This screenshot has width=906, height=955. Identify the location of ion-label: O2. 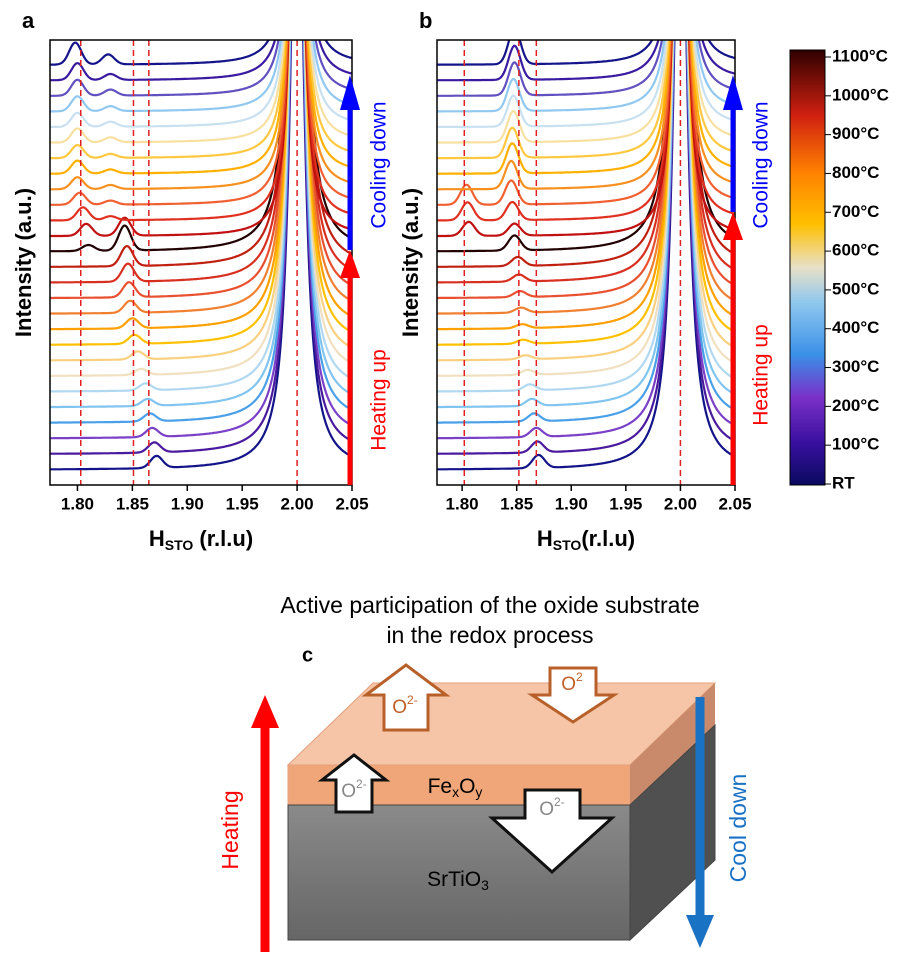
(572, 682).